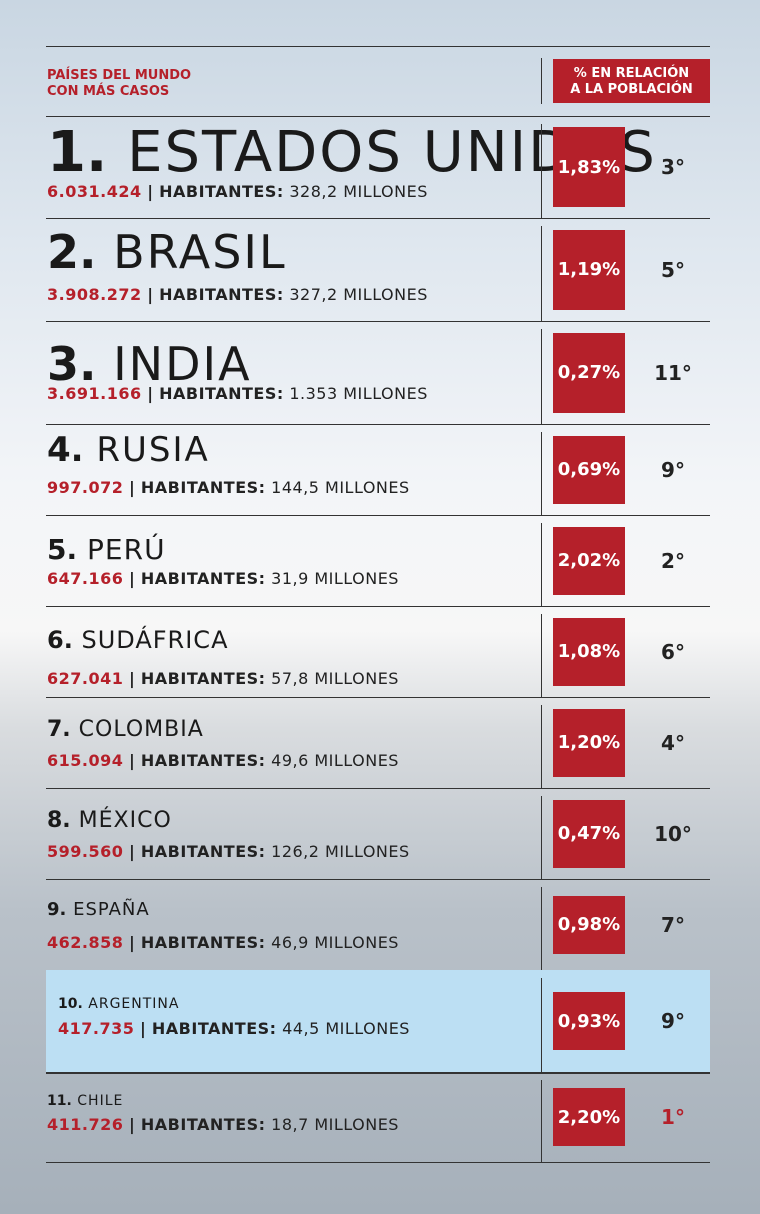 The width and height of the screenshot is (760, 1214). What do you see at coordinates (72, 252) in the screenshot?
I see `rank: 2.` at bounding box center [72, 252].